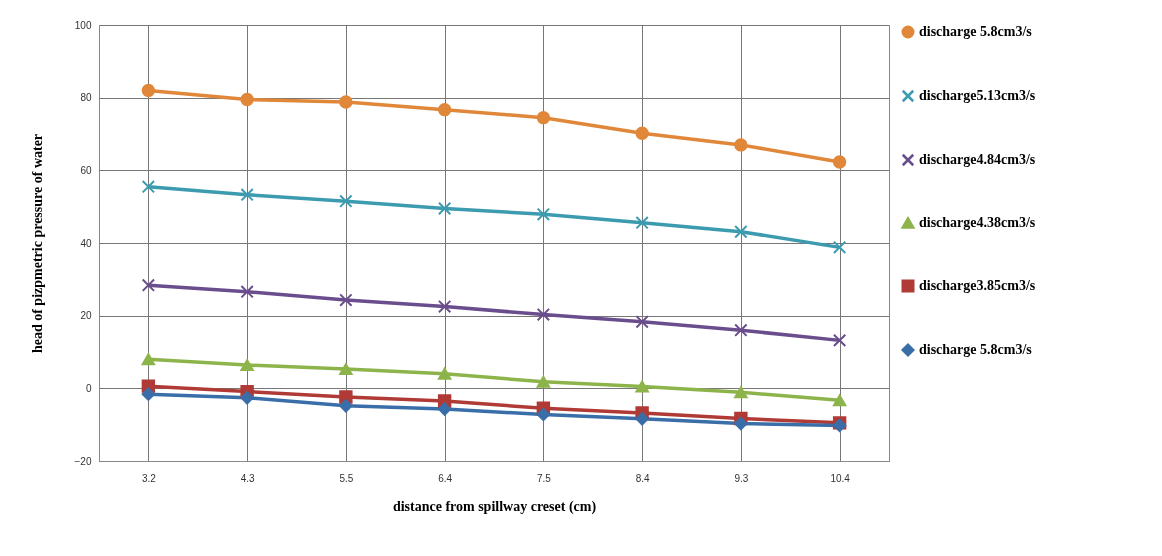  I want to click on legend-label: discharge3.85cm3/s, so click(977, 285).